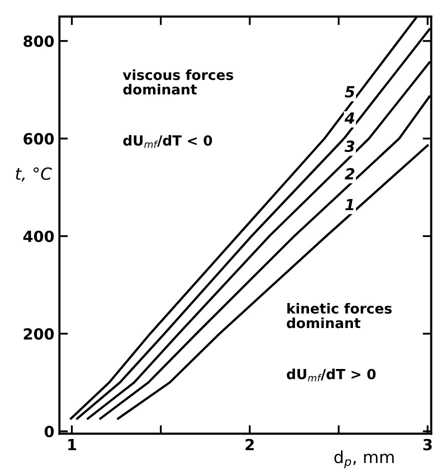 The width and height of the screenshot is (440, 474). Describe the element at coordinates (349, 146) in the screenshot. I see `series-label: 3` at that location.